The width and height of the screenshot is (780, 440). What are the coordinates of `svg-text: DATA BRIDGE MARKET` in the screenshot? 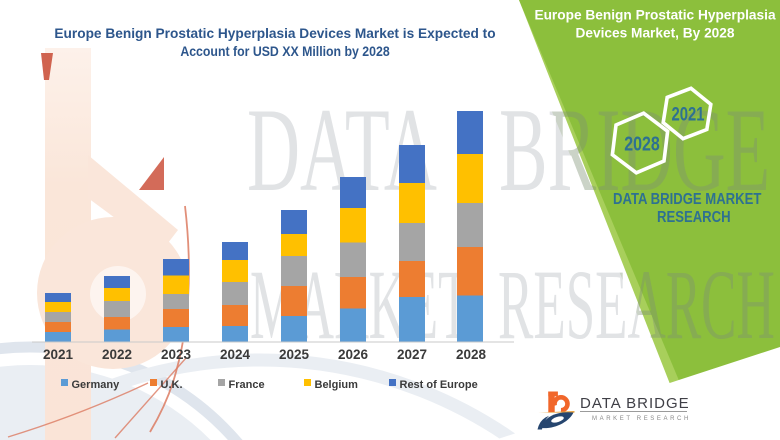 It's located at (687, 199).